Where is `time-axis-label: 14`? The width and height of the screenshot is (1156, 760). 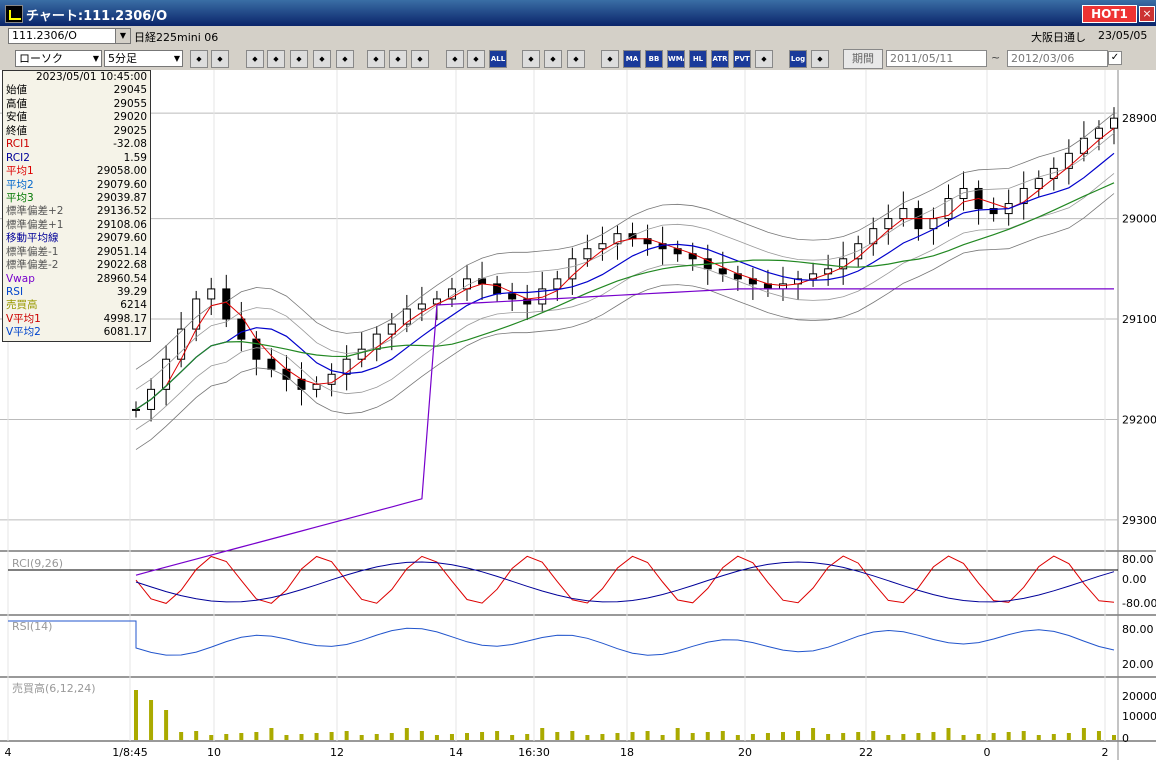 time-axis-label: 14 is located at coordinates (456, 752).